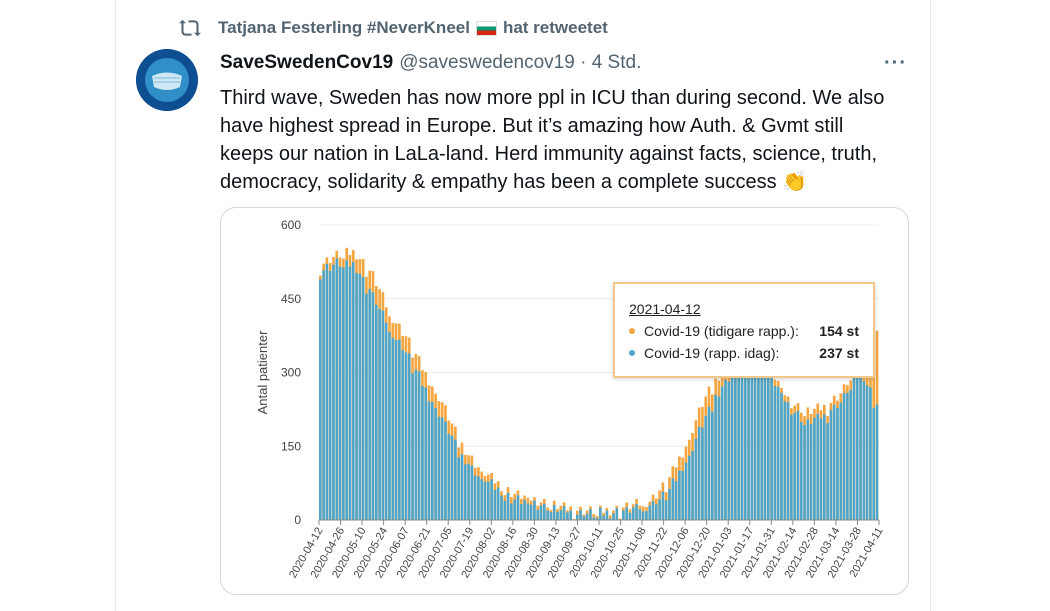  What do you see at coordinates (344, 27) in the screenshot?
I see `retweeter-name: Tatjana Festerling #NeverKneel` at bounding box center [344, 27].